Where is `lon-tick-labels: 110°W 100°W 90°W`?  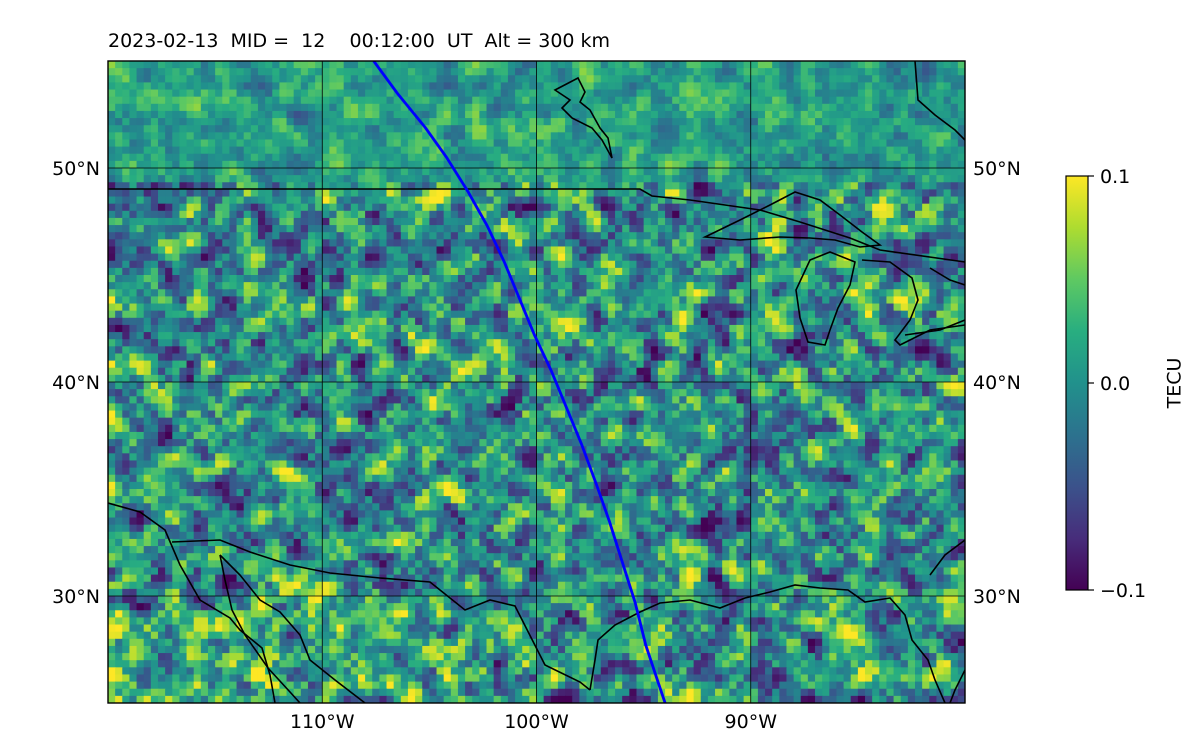 lon-tick-labels: 110°W 100°W 90°W is located at coordinates (533, 722).